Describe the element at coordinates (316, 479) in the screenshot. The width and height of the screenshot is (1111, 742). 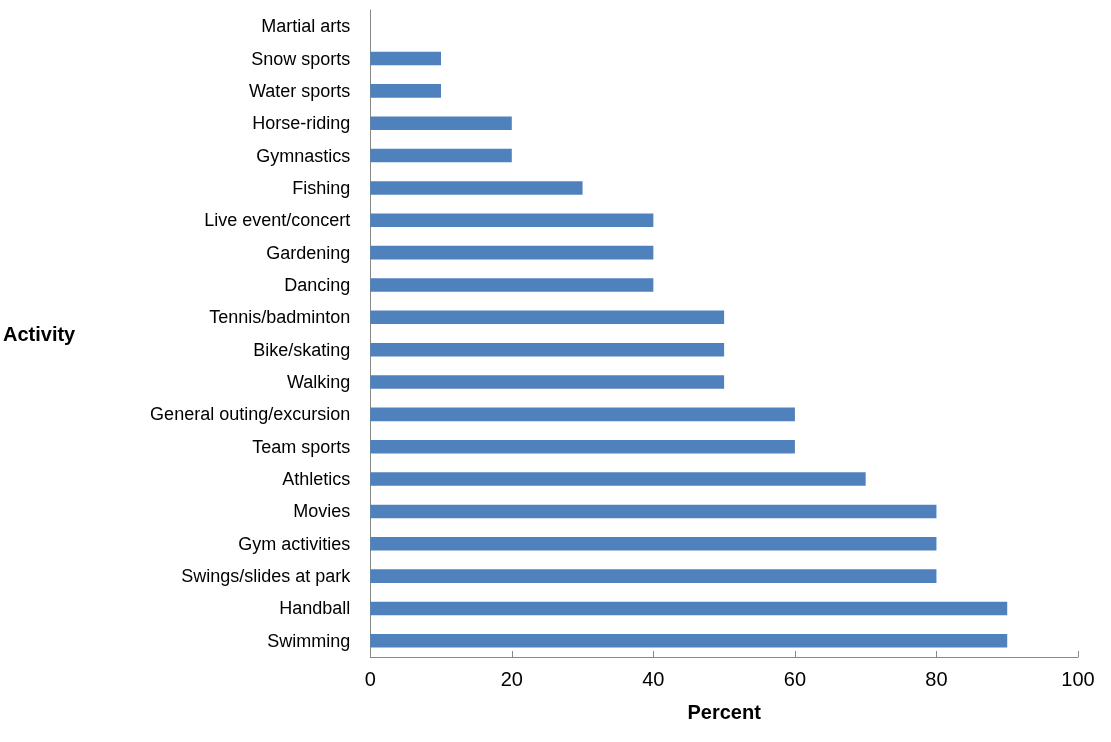
I see `y-tick-label: Athletics` at that location.